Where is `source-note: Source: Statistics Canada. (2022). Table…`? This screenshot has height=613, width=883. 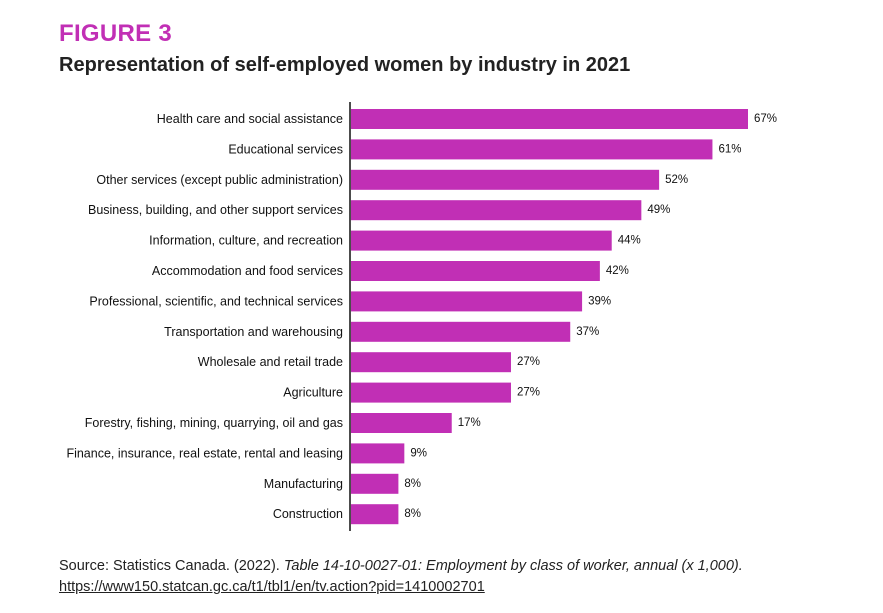 source-note: Source: Statistics Canada. (2022). Table… is located at coordinates (459, 577).